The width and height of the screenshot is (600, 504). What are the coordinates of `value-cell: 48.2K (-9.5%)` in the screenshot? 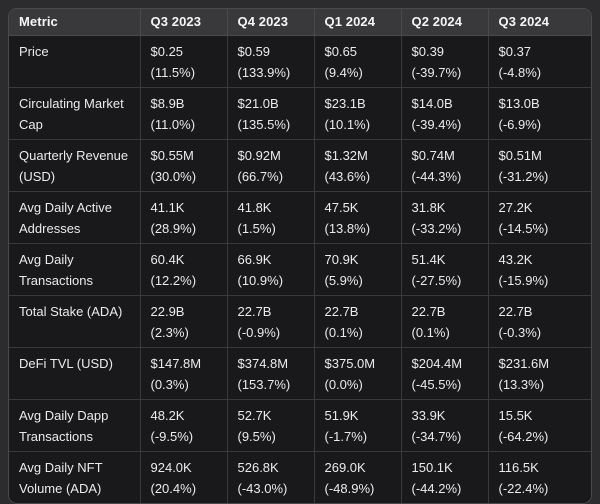 It's located at (184, 425).